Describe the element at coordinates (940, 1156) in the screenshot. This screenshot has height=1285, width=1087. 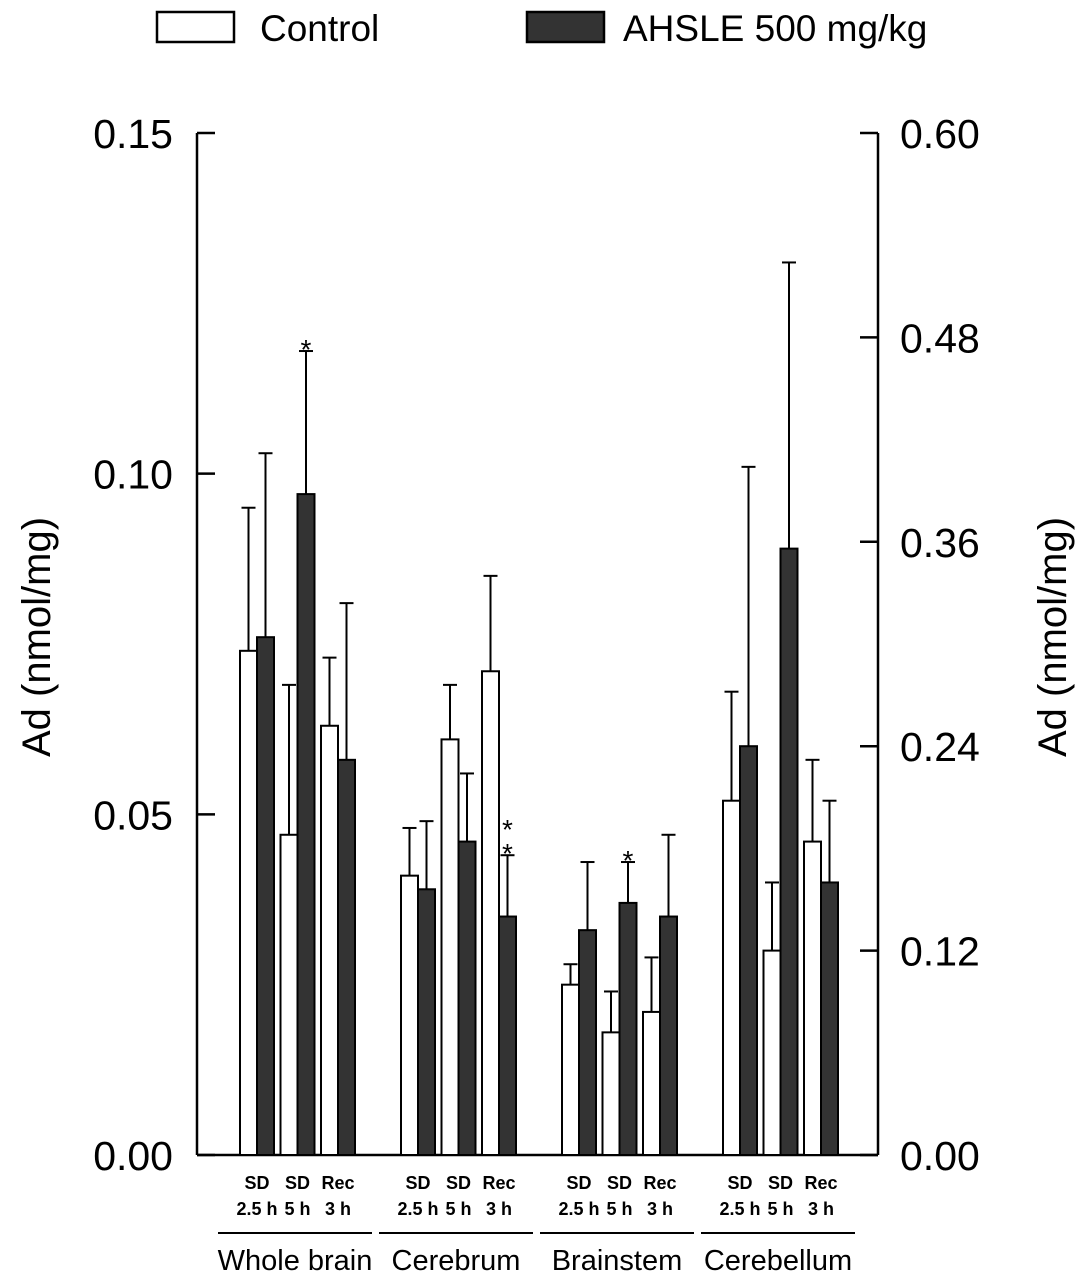
I see `y-right-tick-label: 0.00` at that location.